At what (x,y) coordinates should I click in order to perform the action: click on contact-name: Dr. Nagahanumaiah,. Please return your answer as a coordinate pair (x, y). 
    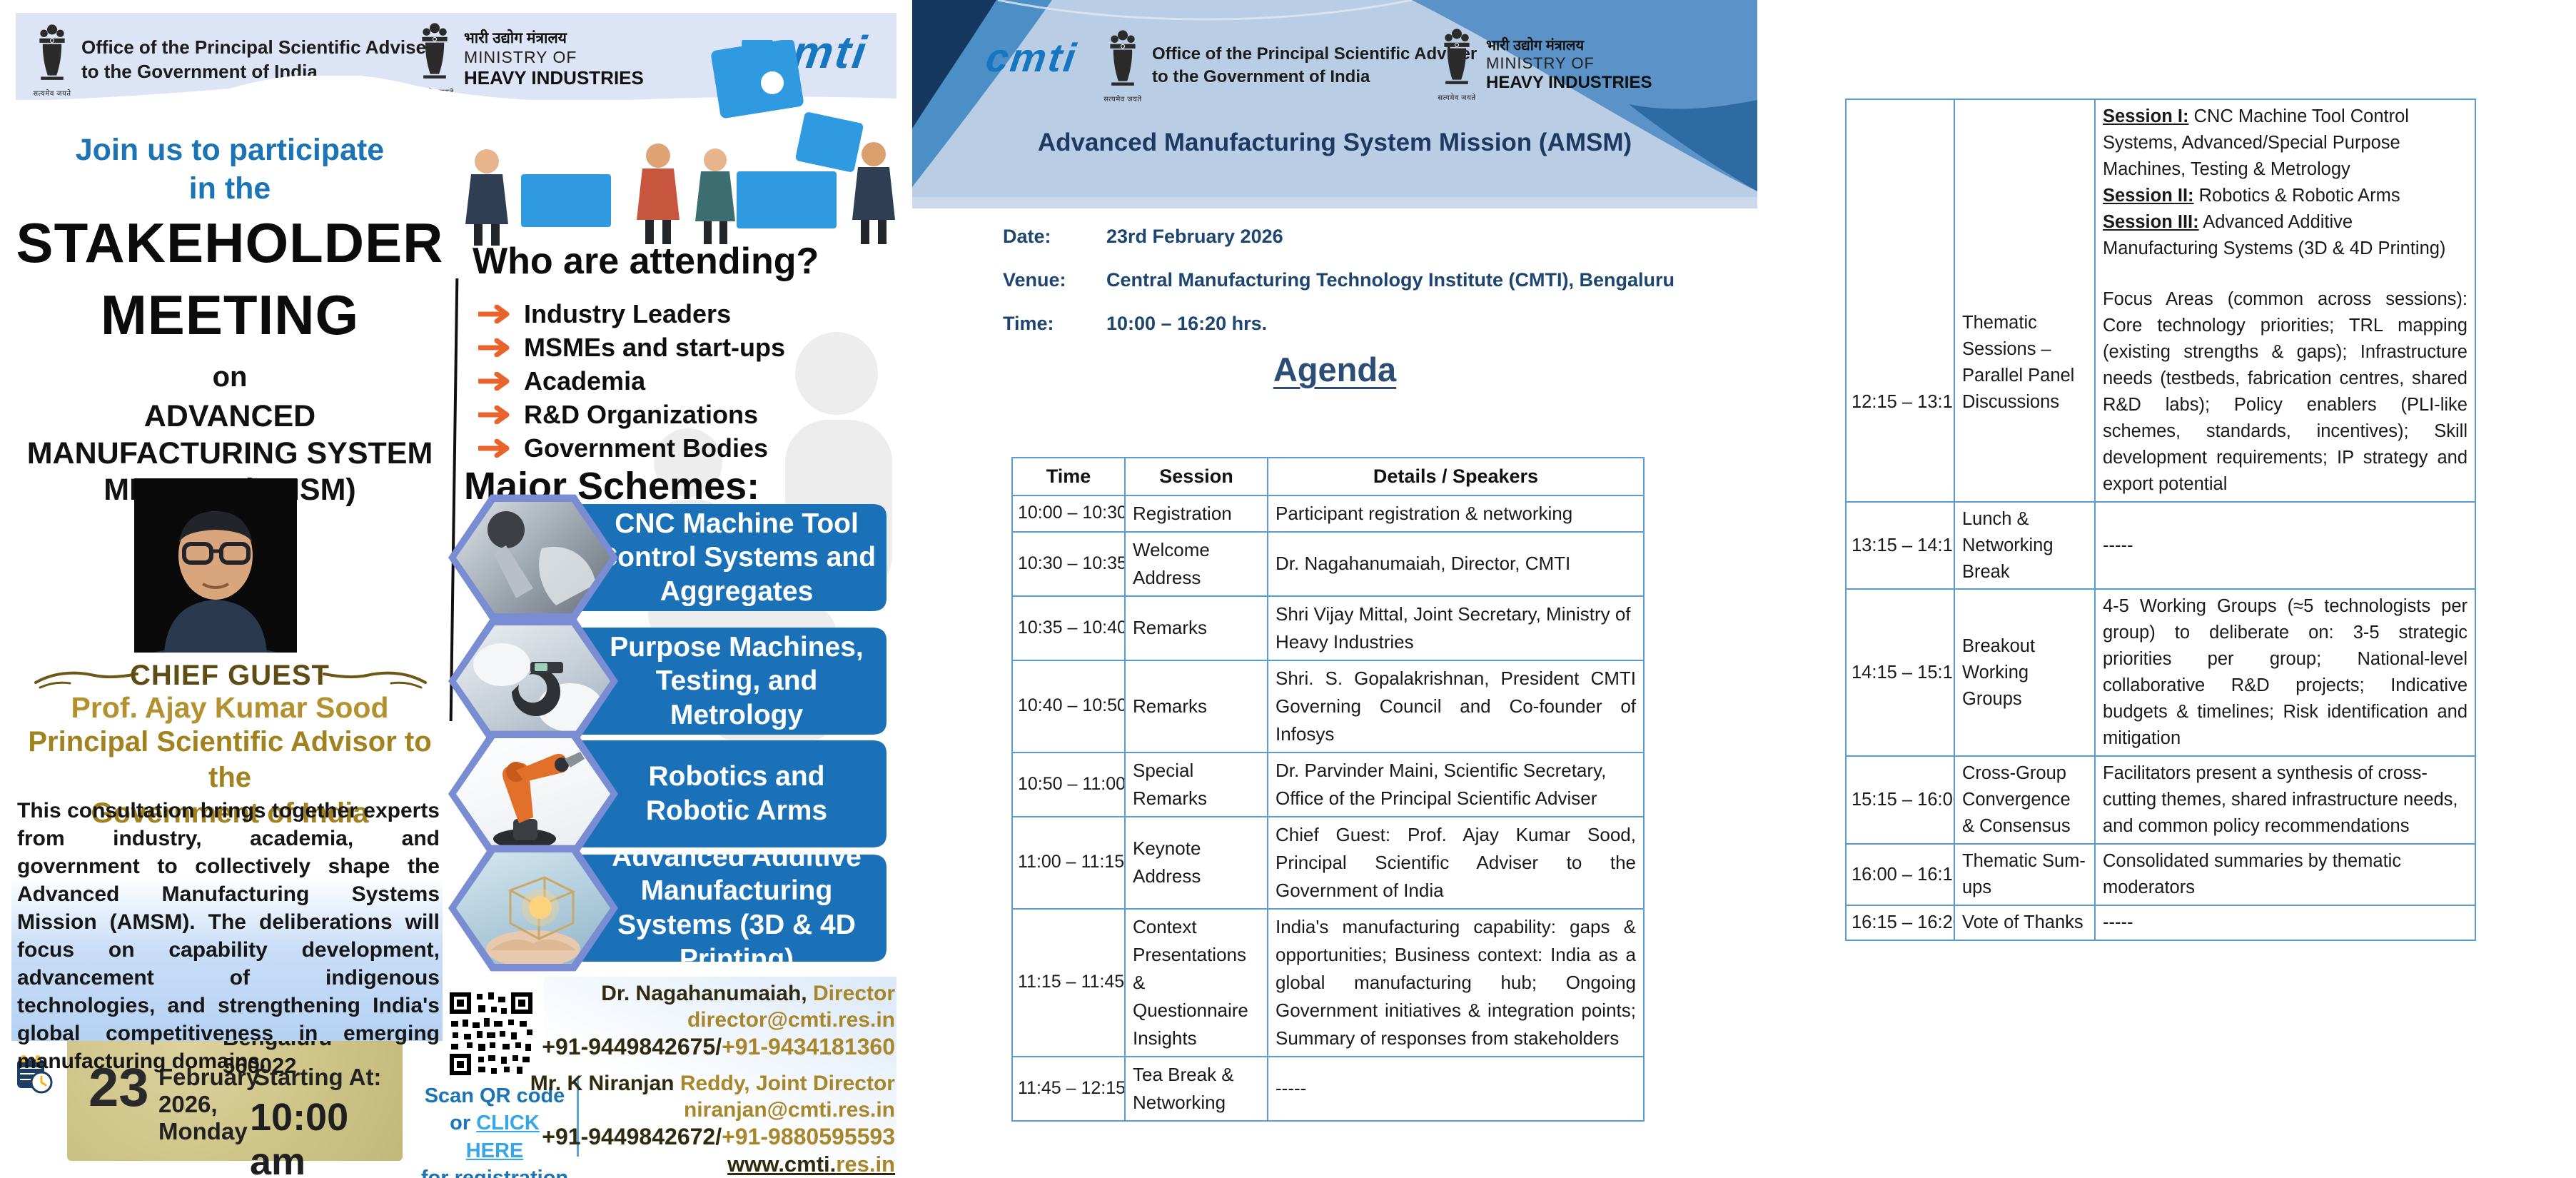
    Looking at the image, I should click on (704, 994).